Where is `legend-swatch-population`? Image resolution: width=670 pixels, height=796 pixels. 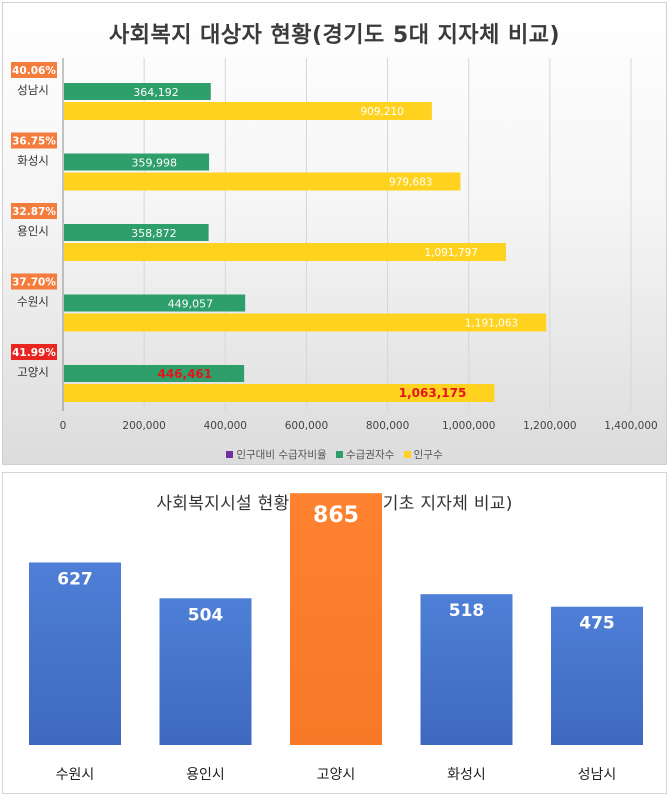
legend-swatch-population is located at coordinates (407, 454).